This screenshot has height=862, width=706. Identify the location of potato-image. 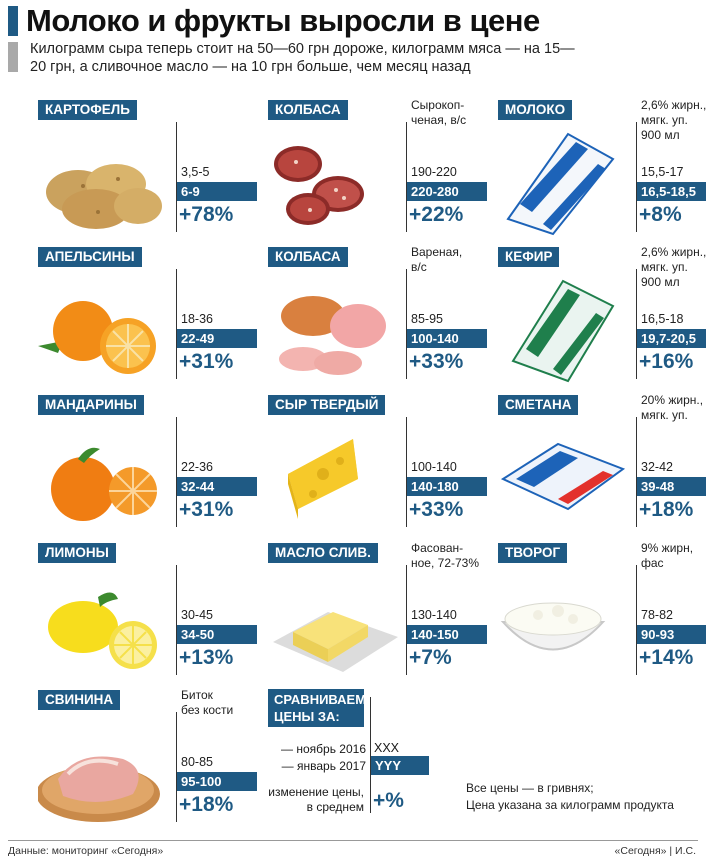
(104, 196).